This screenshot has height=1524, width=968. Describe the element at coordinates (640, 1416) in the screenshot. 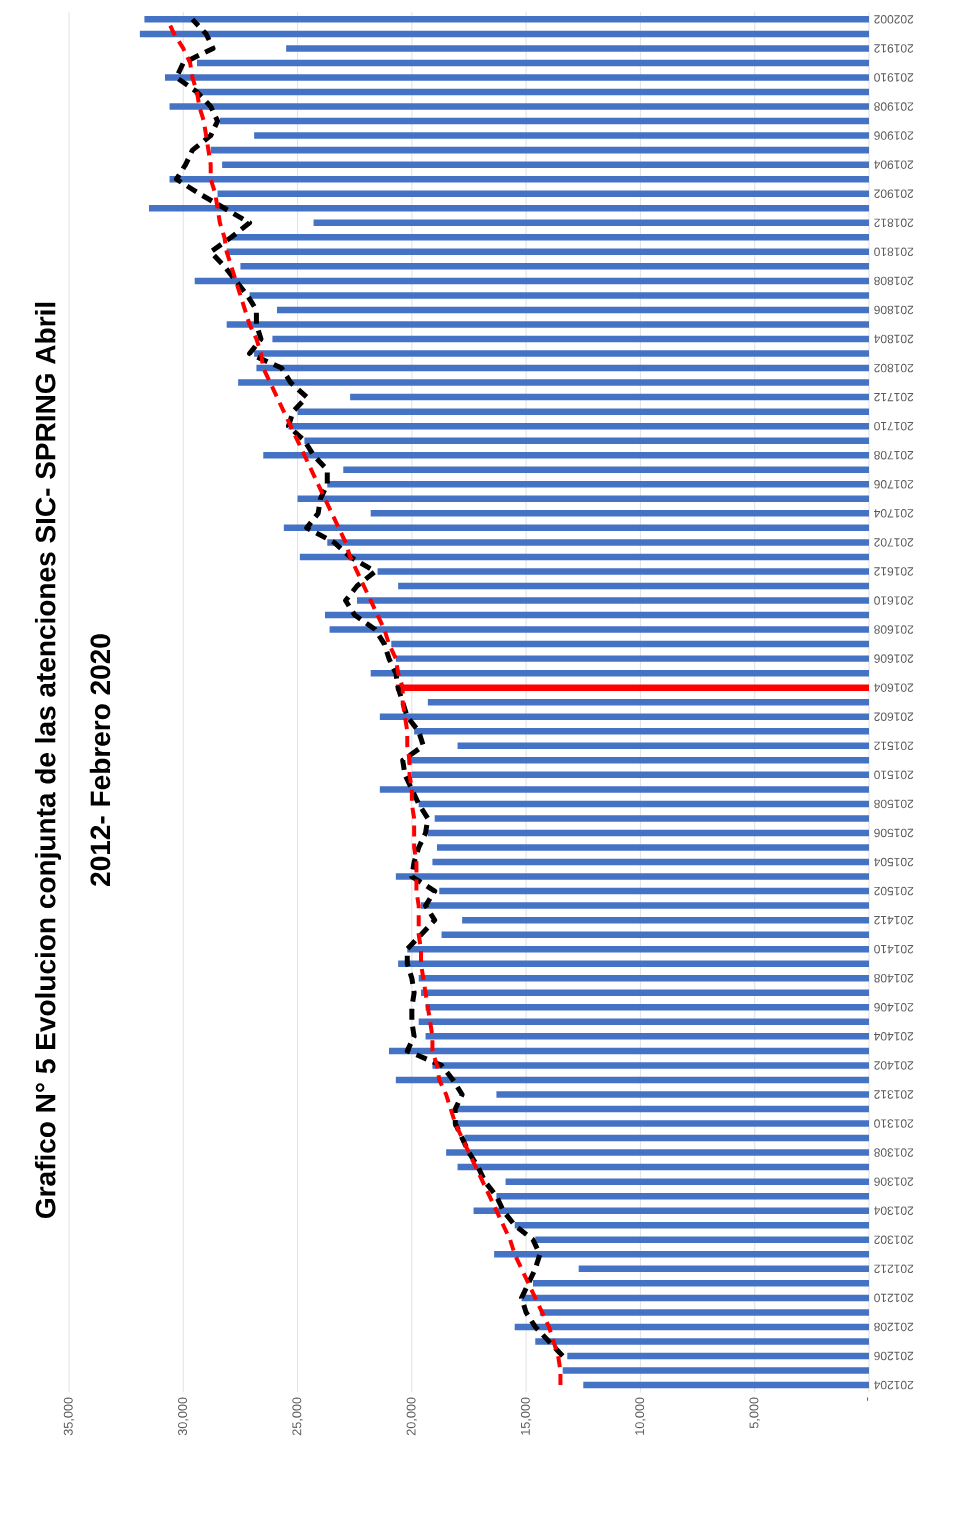

I see `x-tick-label: 10,000` at that location.